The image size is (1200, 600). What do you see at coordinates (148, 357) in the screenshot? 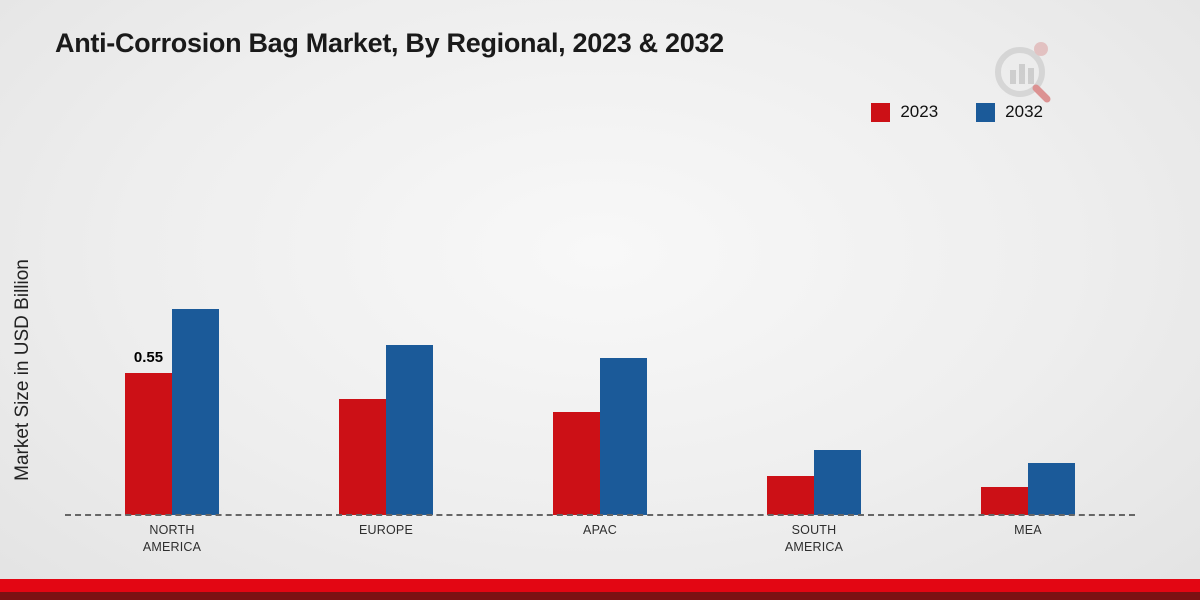
I see `bar-value-label-north-america: 0.55` at bounding box center [148, 357].